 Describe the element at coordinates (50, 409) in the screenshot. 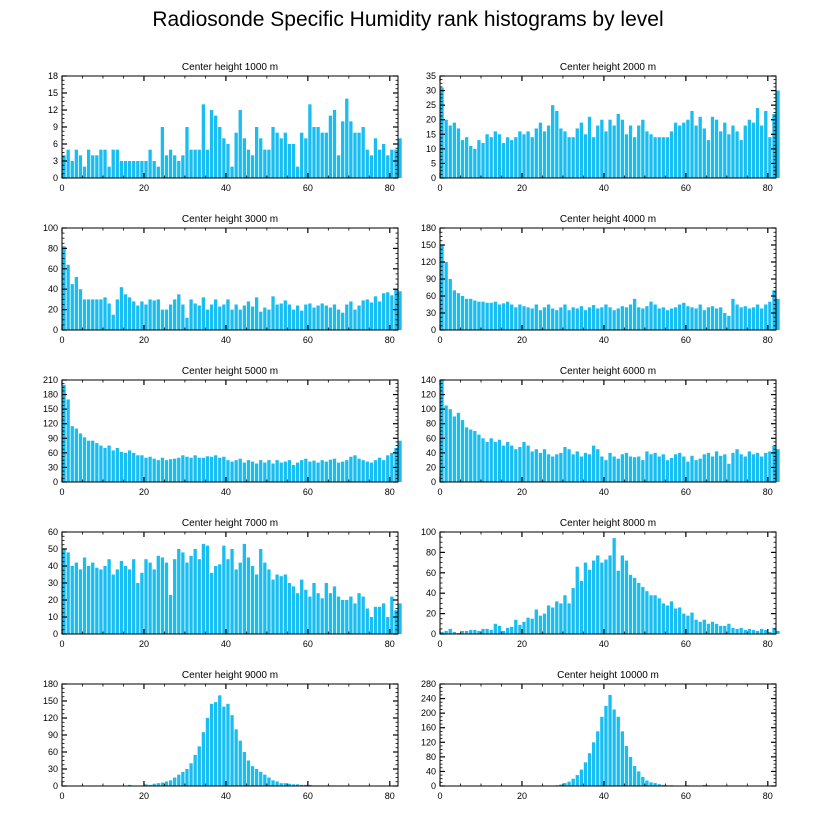

I see `y-tick-label: 150` at that location.